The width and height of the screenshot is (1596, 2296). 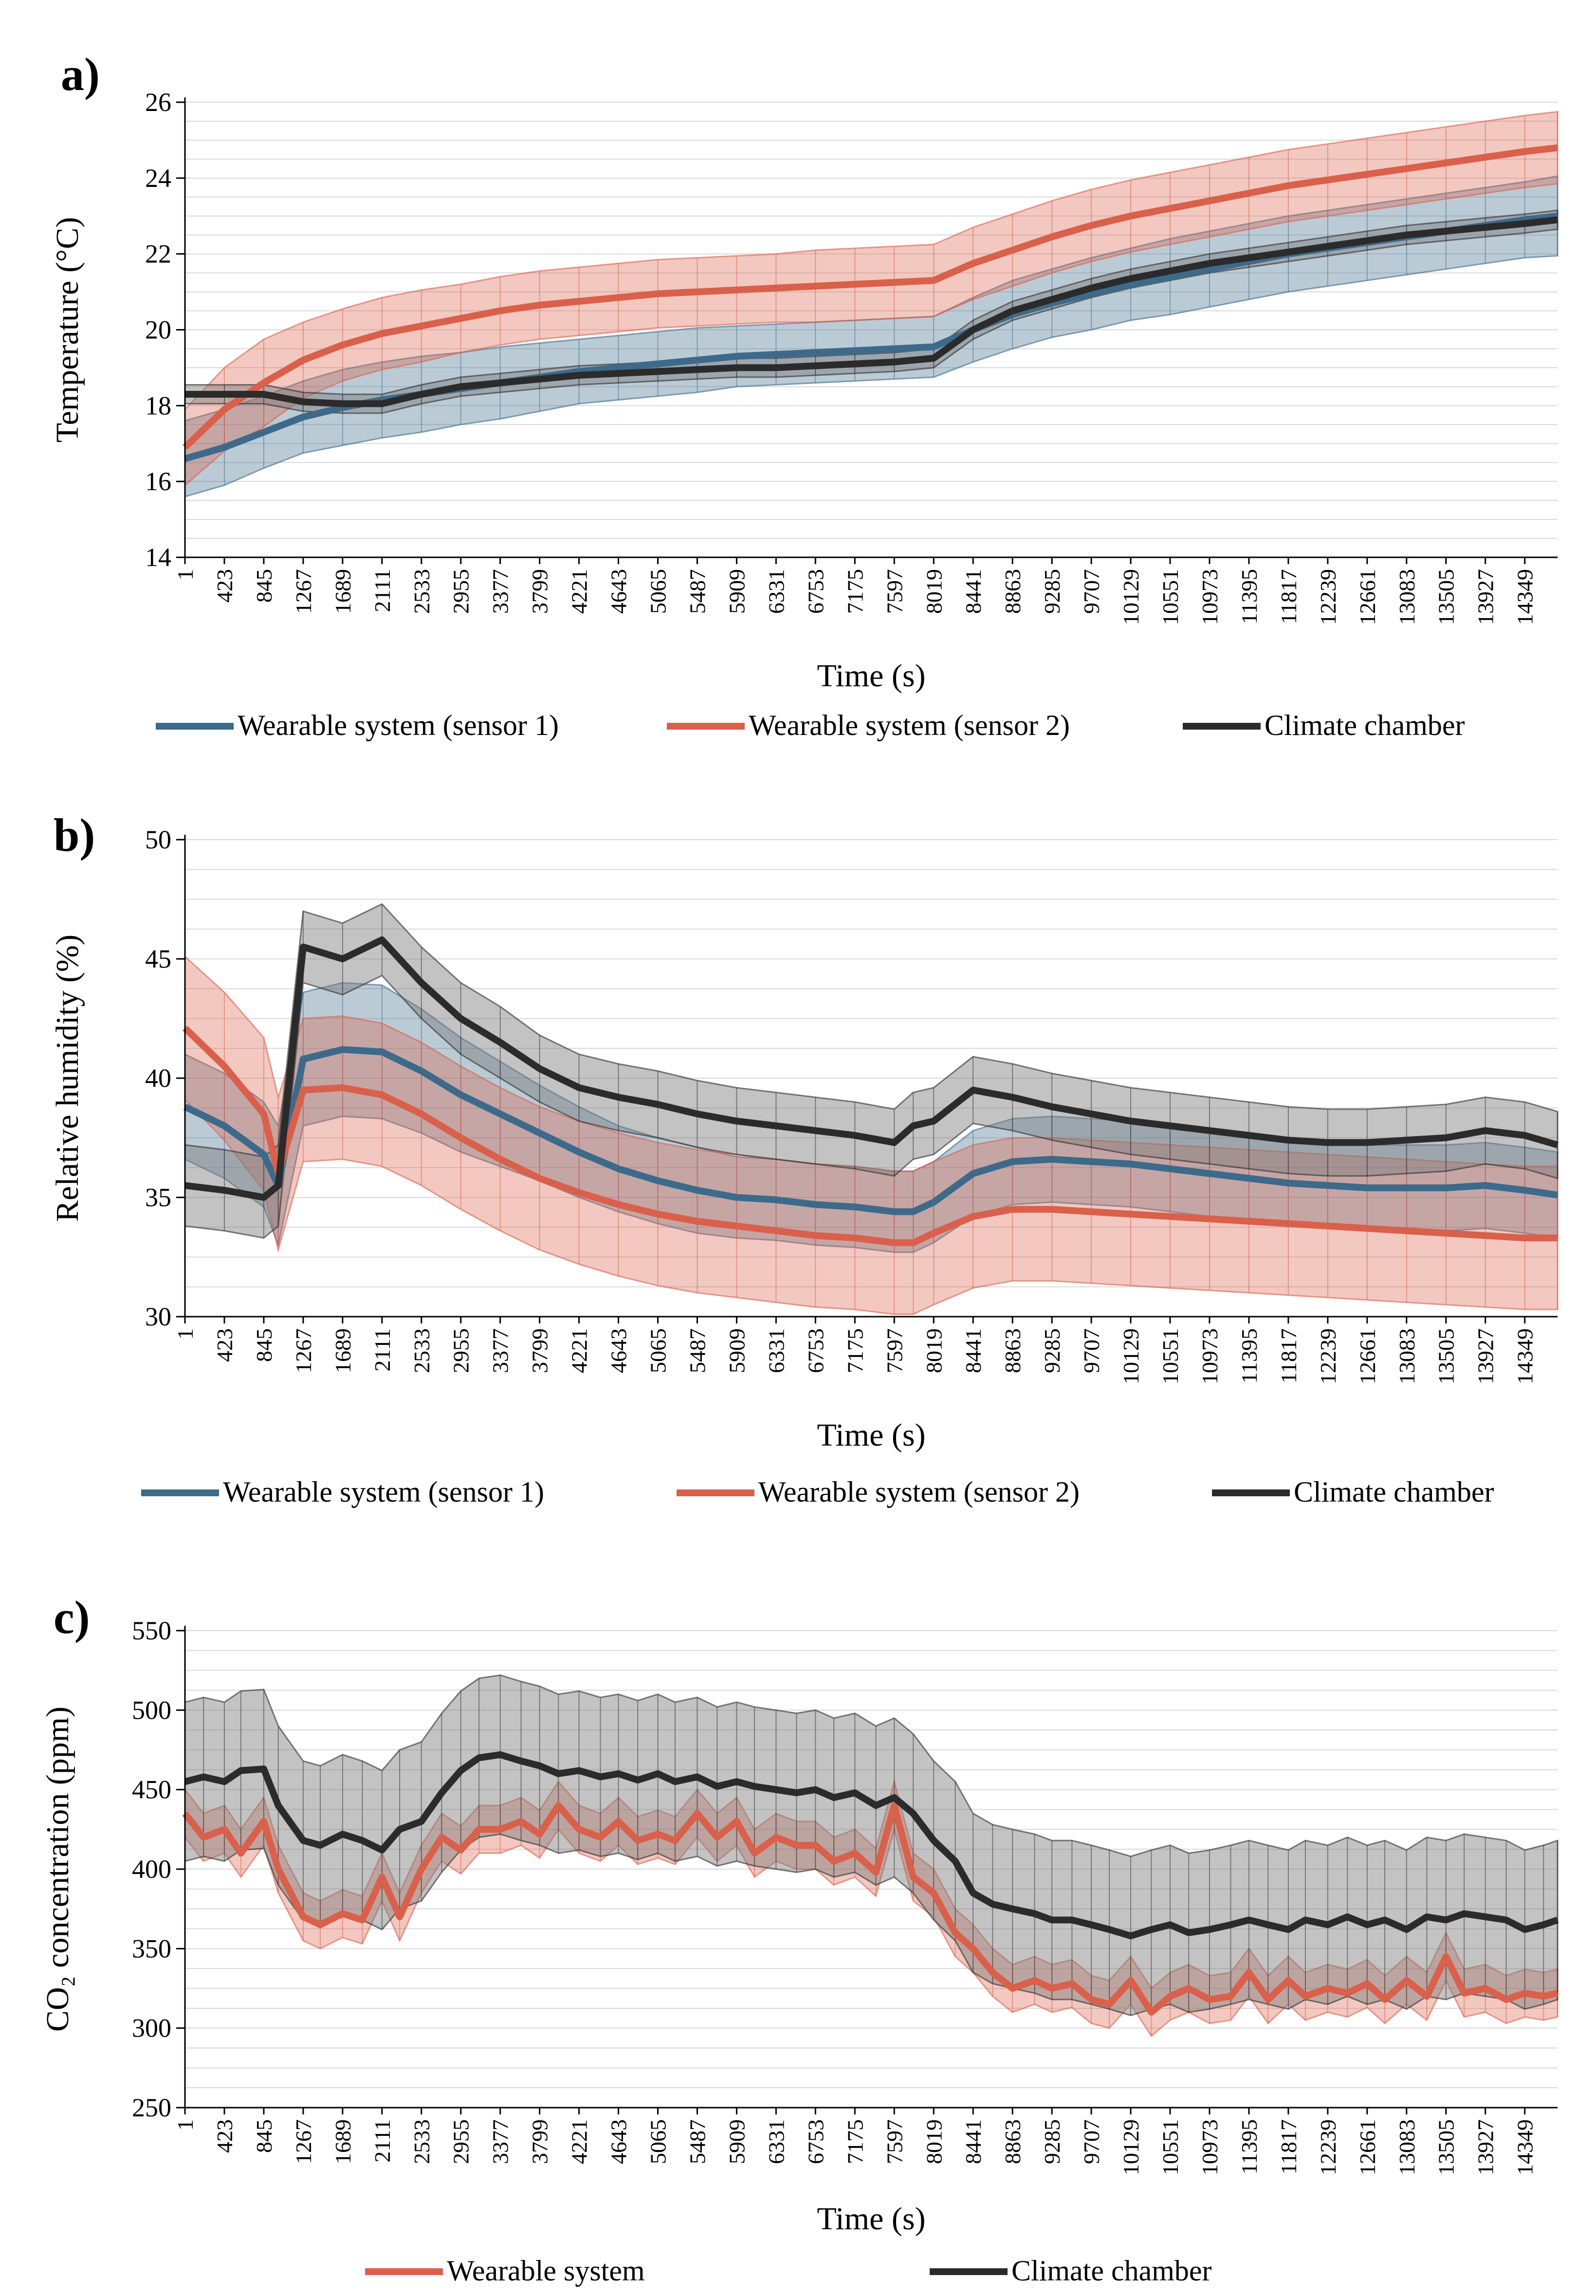 I want to click on x-tick-label: 4643, so click(x=618, y=2141).